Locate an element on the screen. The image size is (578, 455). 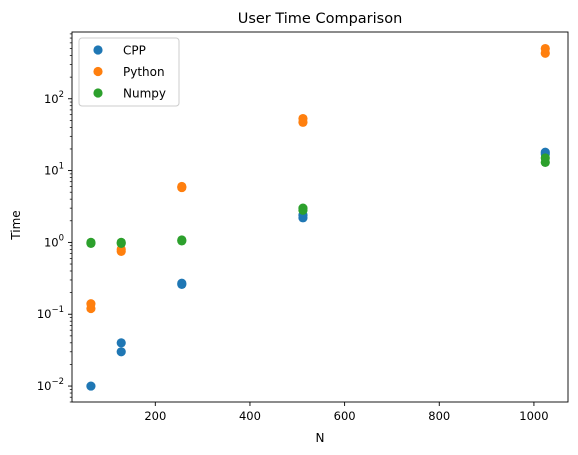
x-tick-label: 800 is located at coordinates (439, 416).